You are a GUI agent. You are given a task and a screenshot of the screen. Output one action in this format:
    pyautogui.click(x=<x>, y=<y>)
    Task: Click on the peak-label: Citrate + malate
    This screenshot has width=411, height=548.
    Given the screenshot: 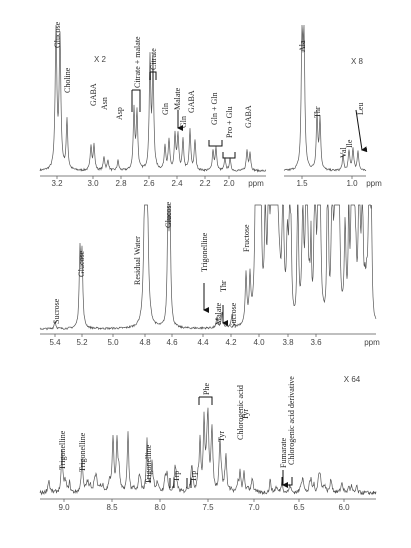 What is the action you would take?
    pyautogui.click(x=137, y=62)
    